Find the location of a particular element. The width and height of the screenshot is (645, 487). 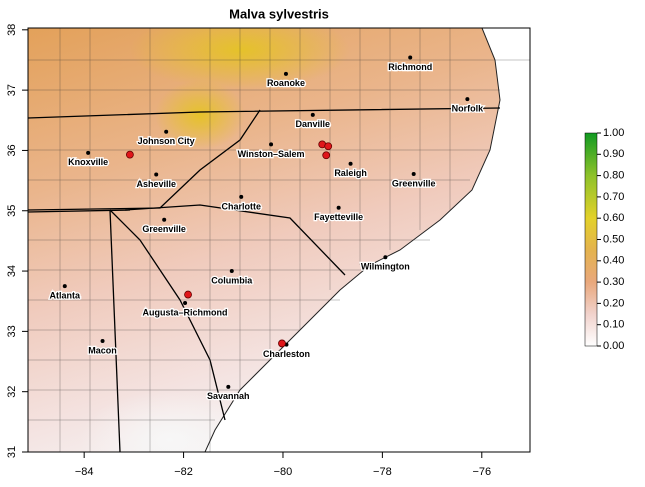

y-tick-label: 33 is located at coordinates (12, 331).